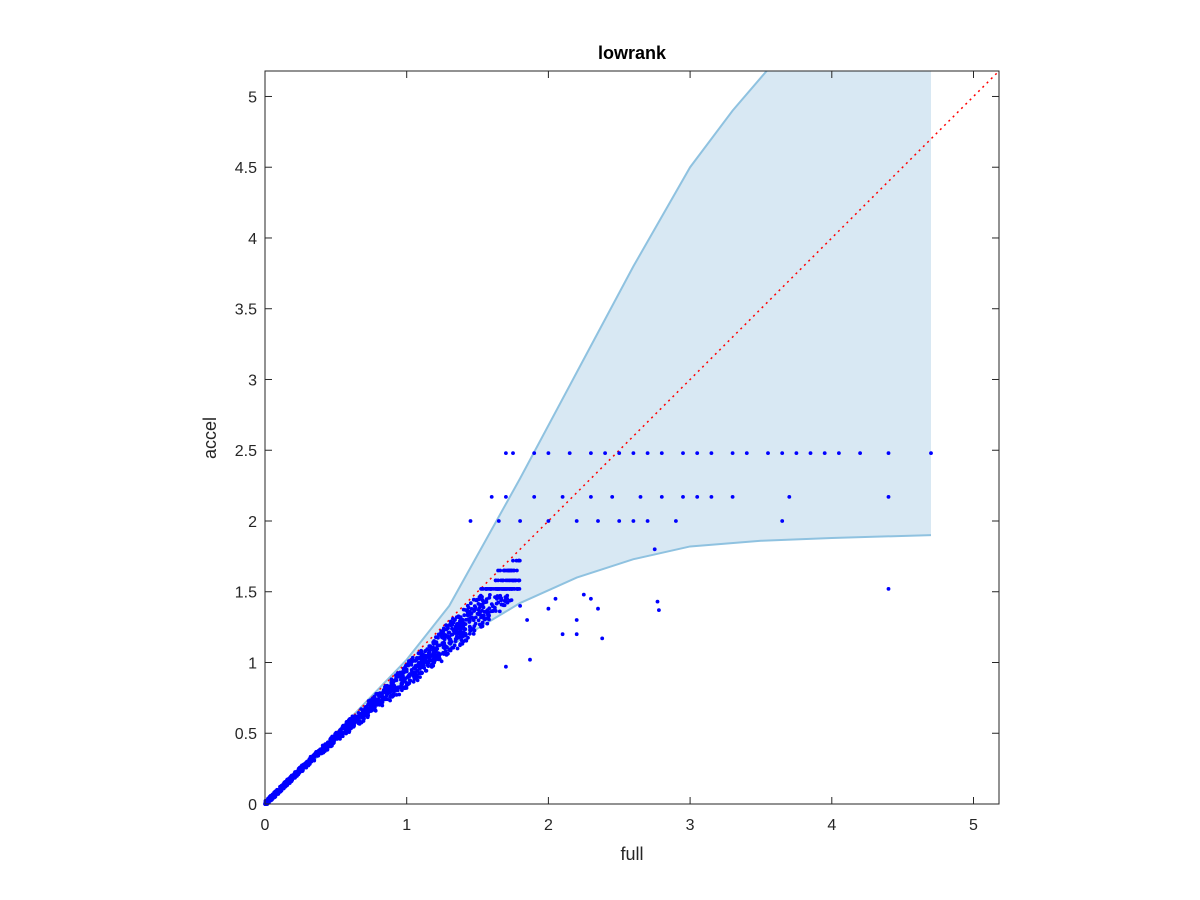  Describe the element at coordinates (632, 53) in the screenshot. I see `chart-title: lowrank` at that location.